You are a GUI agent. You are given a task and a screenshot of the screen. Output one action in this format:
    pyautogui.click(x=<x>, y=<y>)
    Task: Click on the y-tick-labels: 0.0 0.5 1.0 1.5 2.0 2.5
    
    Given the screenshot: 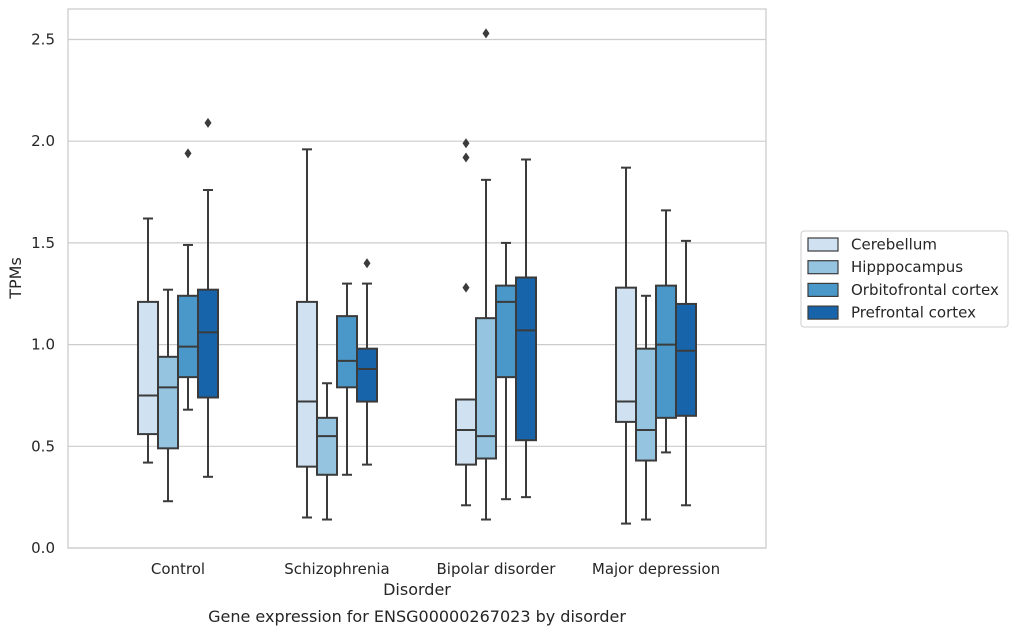 What is the action you would take?
    pyautogui.click(x=43, y=294)
    